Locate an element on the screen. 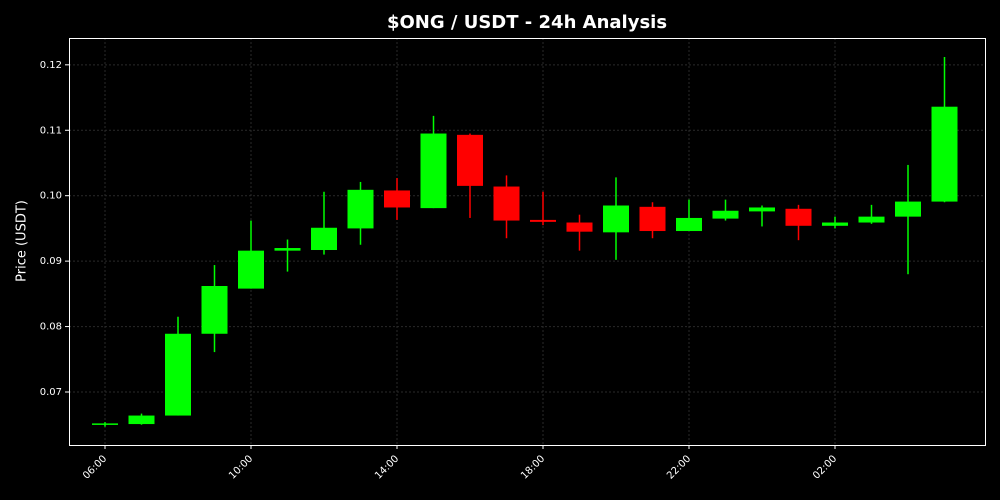  y-tick-label: 0.08 is located at coordinates (51, 327).